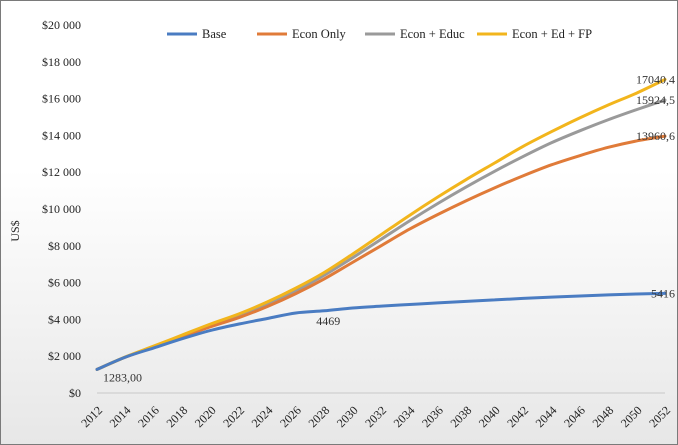 This screenshot has height=445, width=678. What do you see at coordinates (655, 100) in the screenshot?
I see `data-label: 15924,5` at bounding box center [655, 100].